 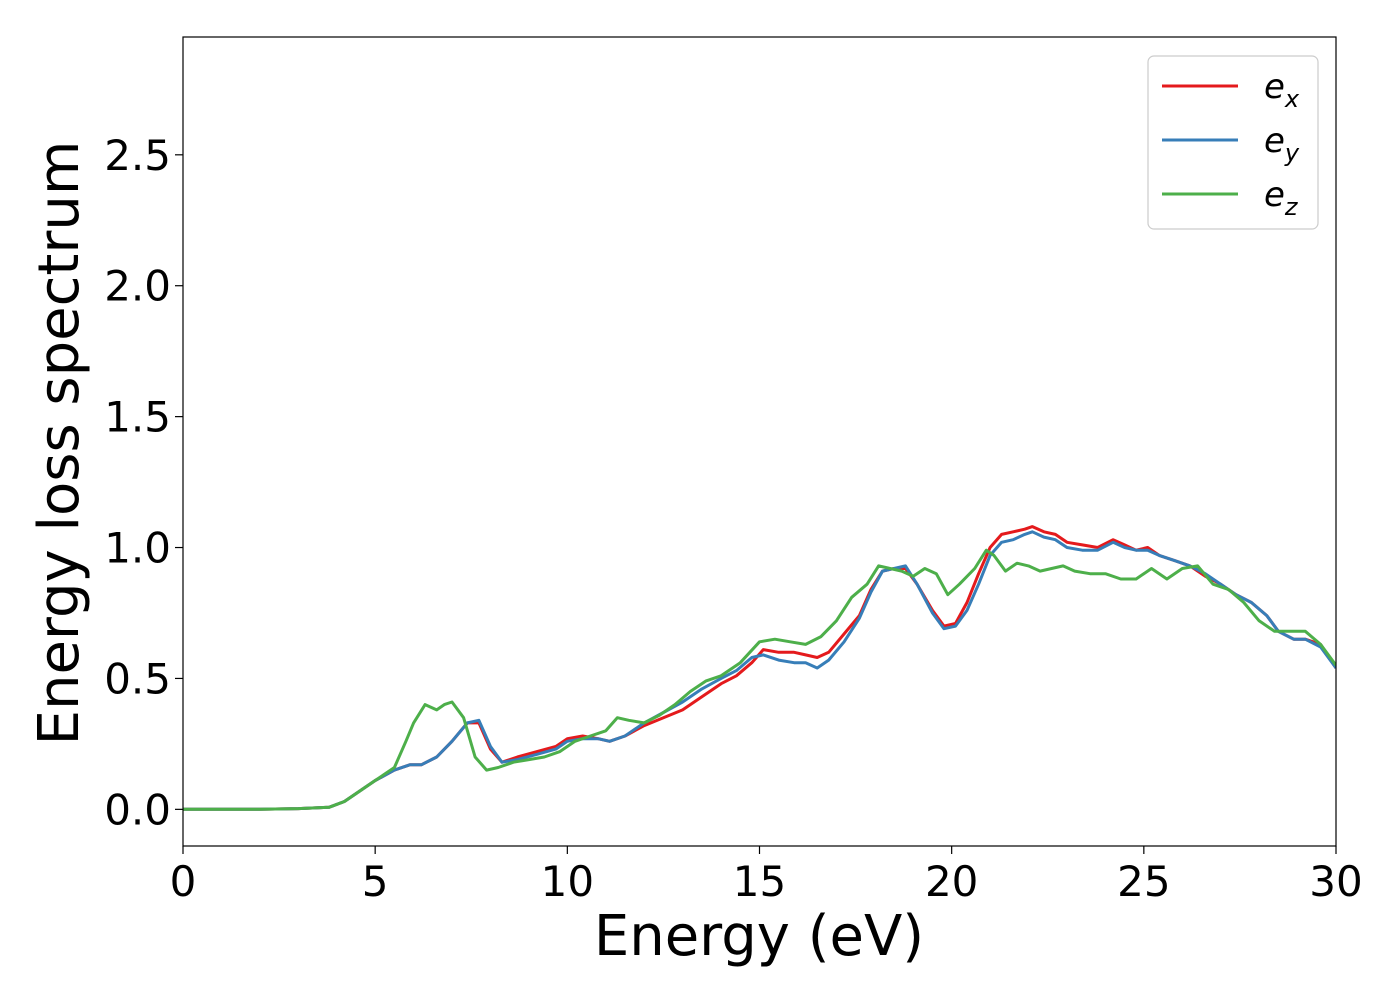 What do you see at coordinates (137, 417) in the screenshot?
I see `y-tick-label: 1.5` at bounding box center [137, 417].